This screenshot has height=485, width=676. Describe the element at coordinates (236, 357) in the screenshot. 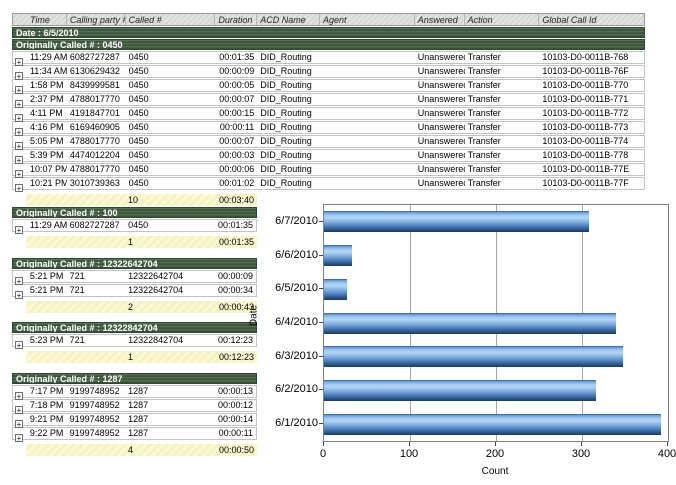

I see `summary-total-duration: 00:12:23` at that location.